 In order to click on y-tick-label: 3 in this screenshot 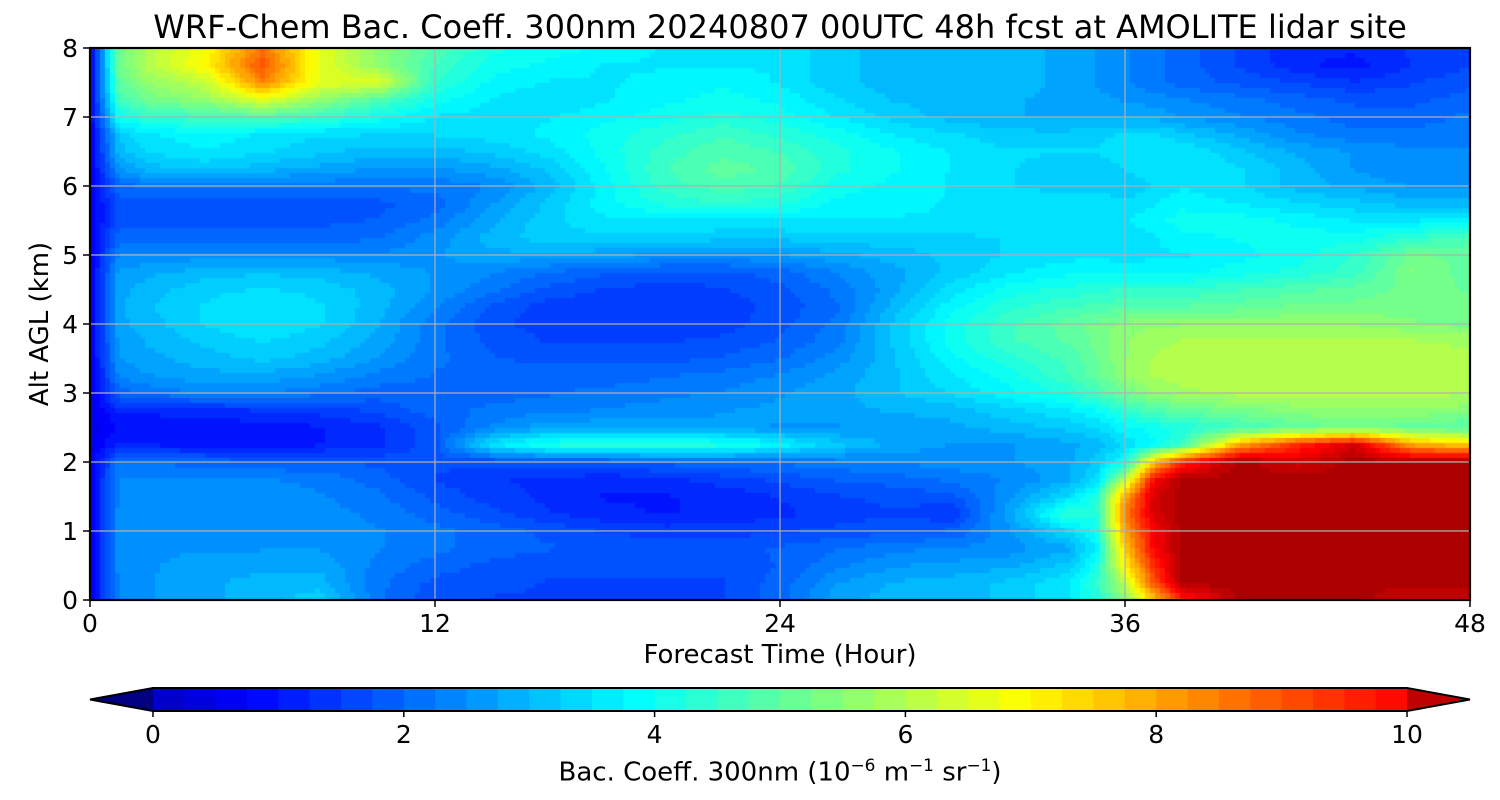, I will do `click(70, 393)`.